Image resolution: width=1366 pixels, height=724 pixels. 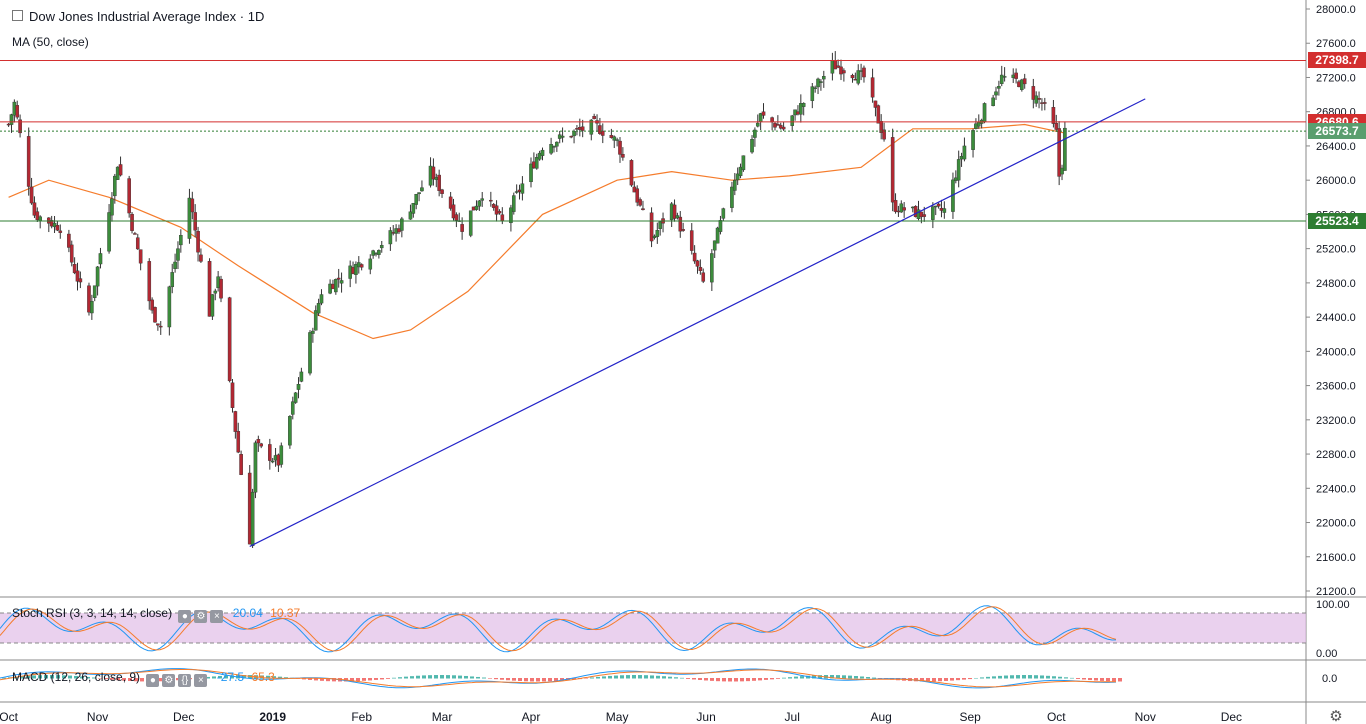 I want to click on settings-icon: ⚙, so click(x=169, y=680).